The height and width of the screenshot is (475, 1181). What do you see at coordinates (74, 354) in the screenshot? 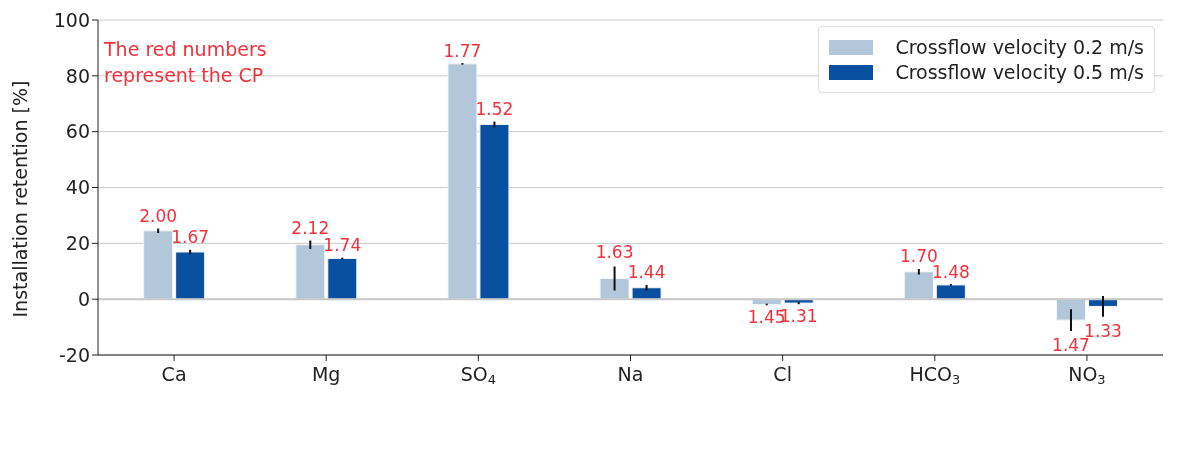
I see `y-tick-label: -20` at bounding box center [74, 354].